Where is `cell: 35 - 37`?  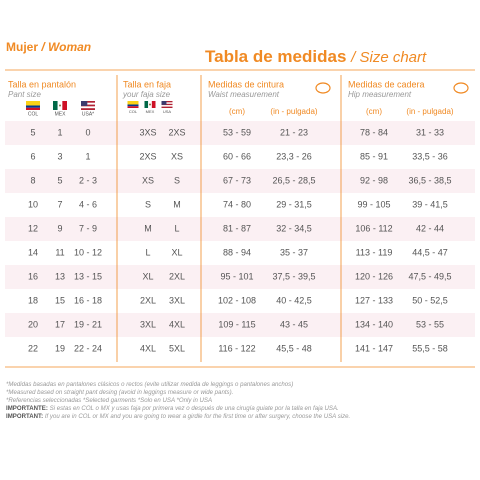 cell: 35 - 37 is located at coordinates (294, 252).